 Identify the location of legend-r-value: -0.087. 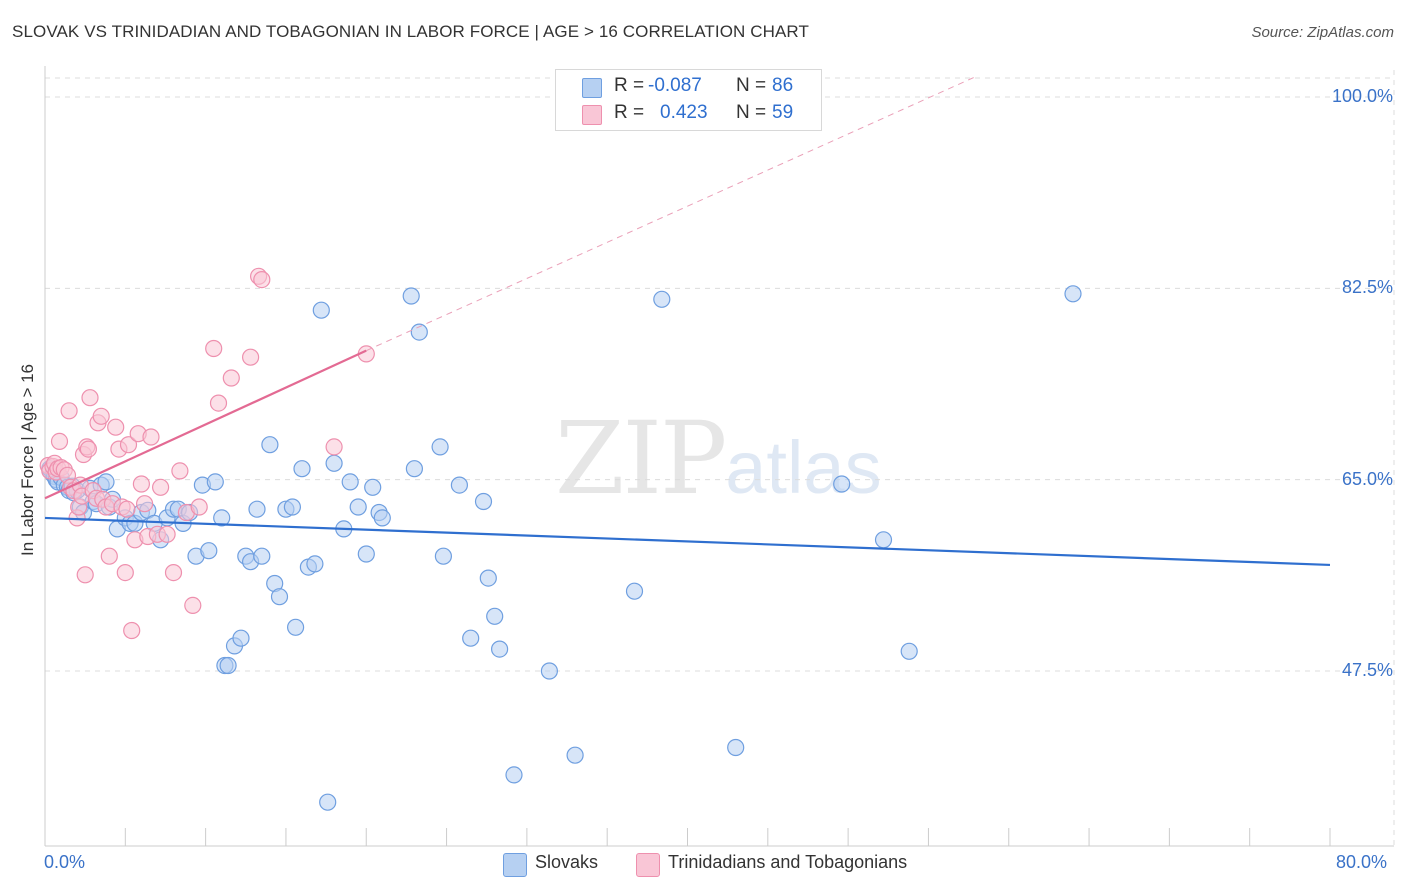
(675, 85).